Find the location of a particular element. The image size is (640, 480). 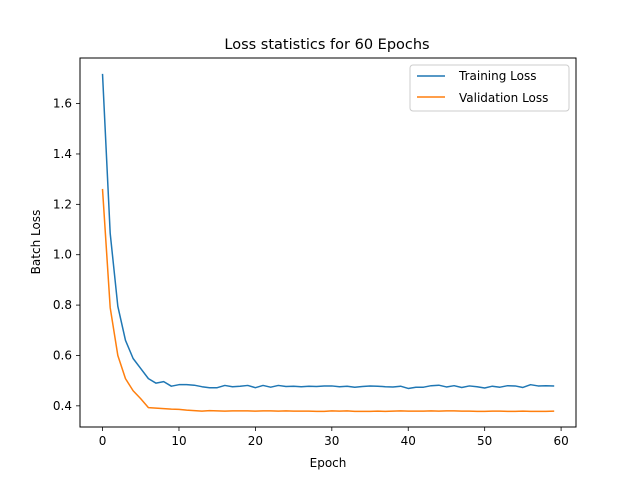

legend-label-training-loss: Training Loss is located at coordinates (497, 76).